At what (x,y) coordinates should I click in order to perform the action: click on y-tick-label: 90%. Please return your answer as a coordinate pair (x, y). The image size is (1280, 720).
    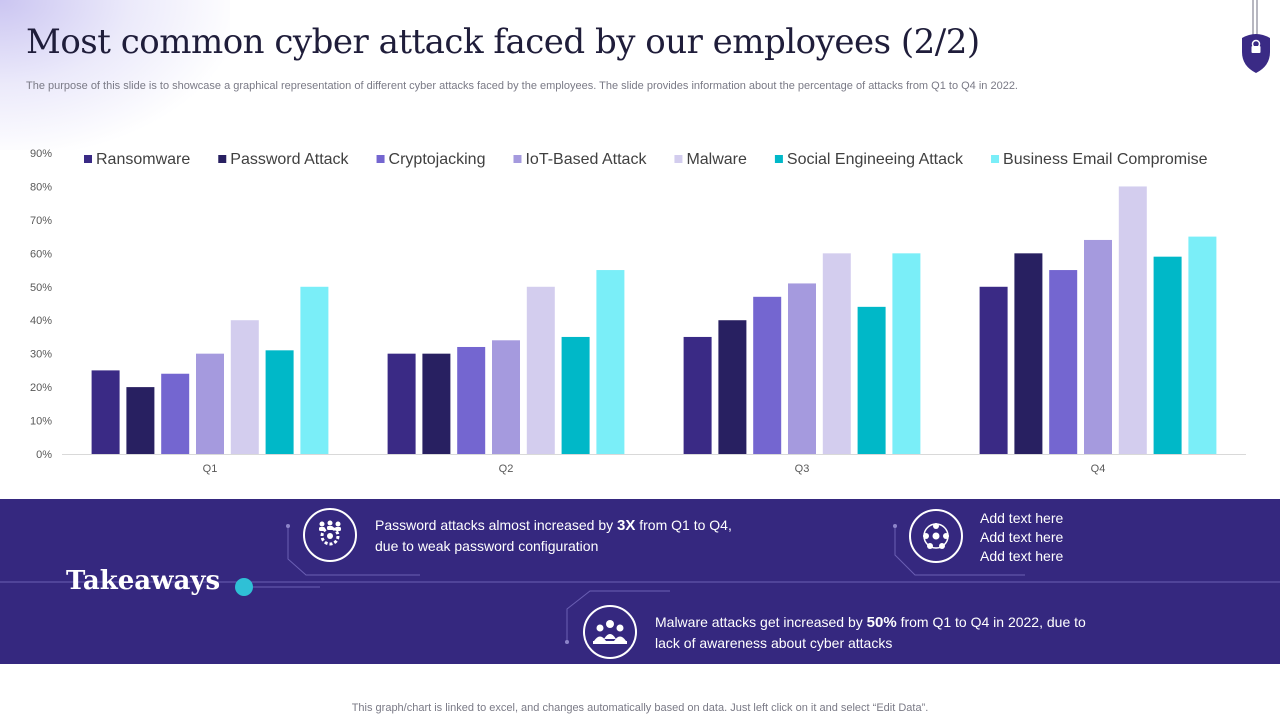
    Looking at the image, I should click on (41, 154).